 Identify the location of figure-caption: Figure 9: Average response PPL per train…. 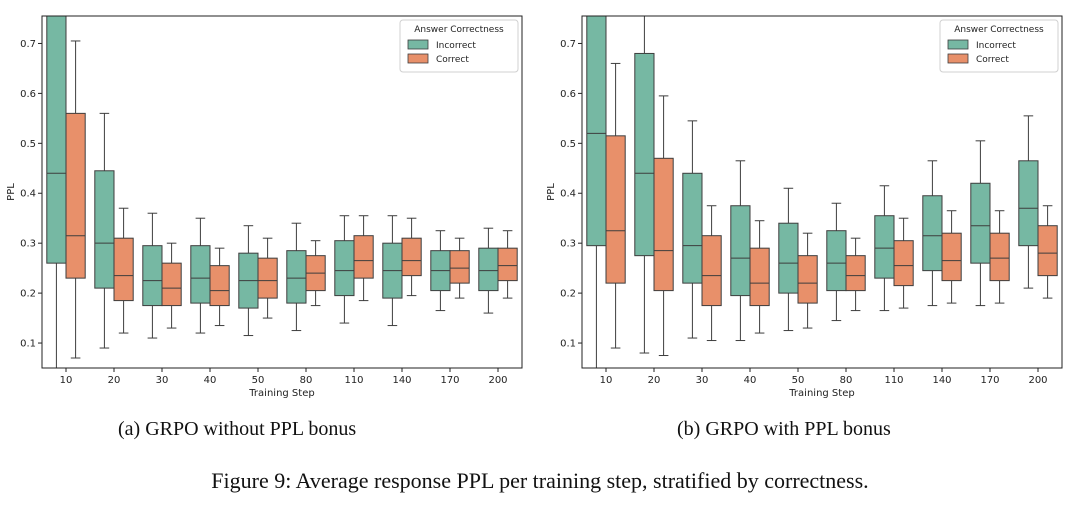
(540, 480).